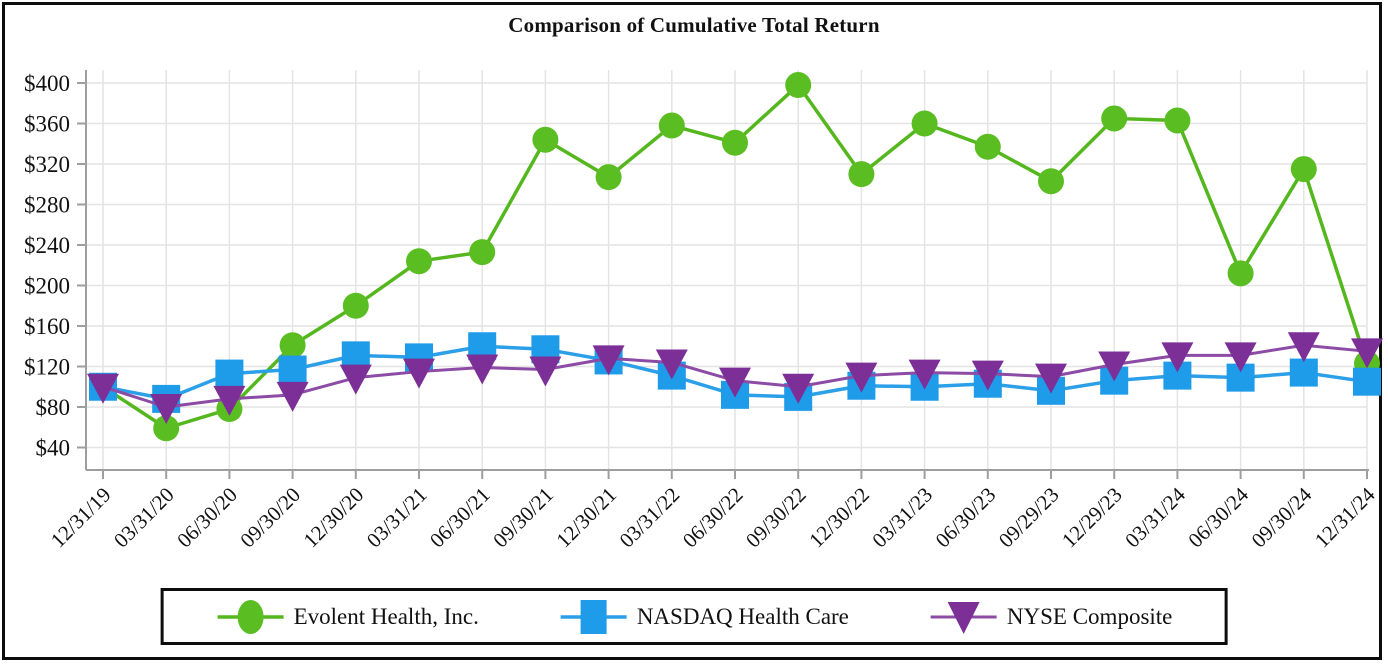 The image size is (1388, 666). I want to click on legend-label-evolent: Evolent Health, Inc., so click(386, 616).